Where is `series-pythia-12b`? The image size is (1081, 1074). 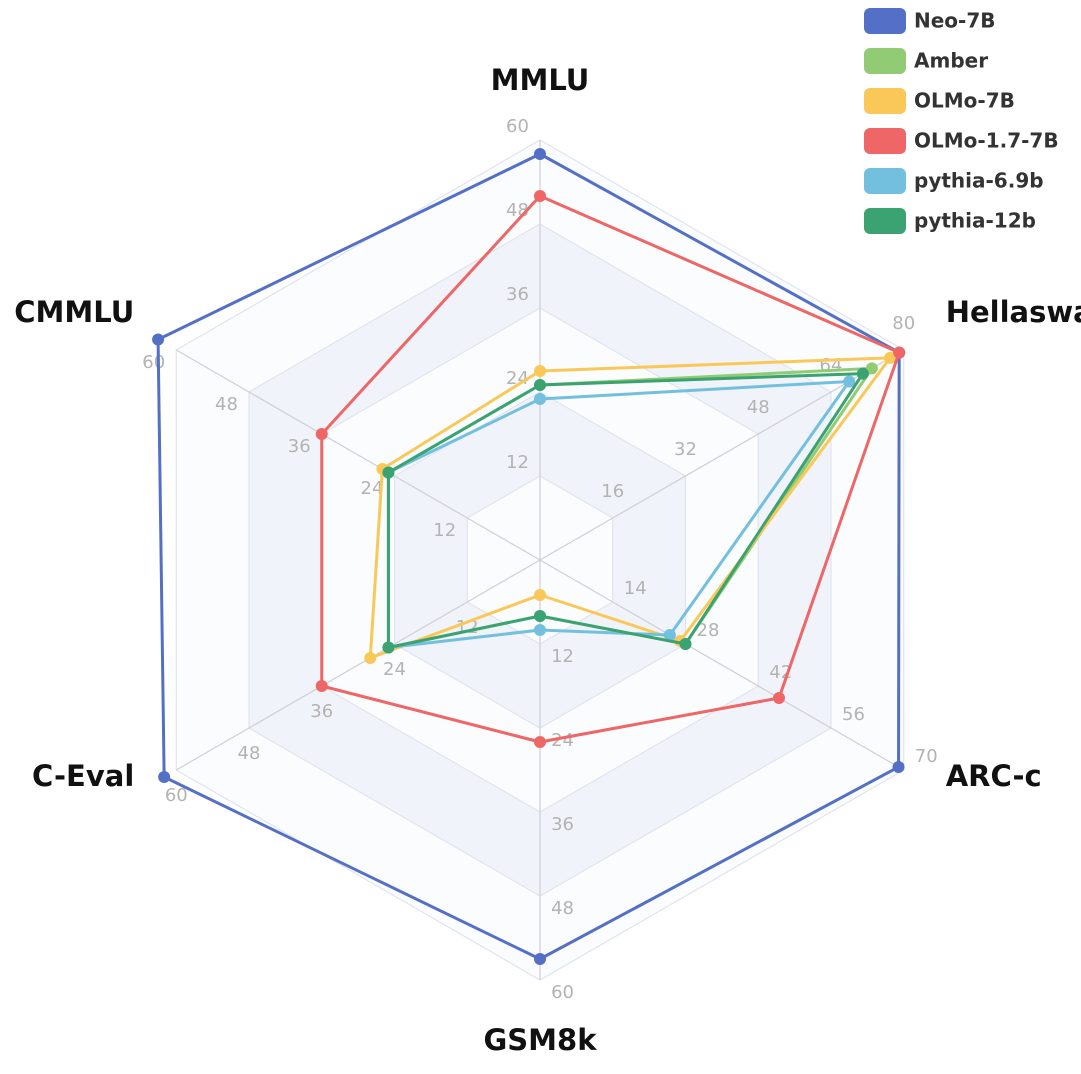 series-pythia-12b is located at coordinates (625, 510).